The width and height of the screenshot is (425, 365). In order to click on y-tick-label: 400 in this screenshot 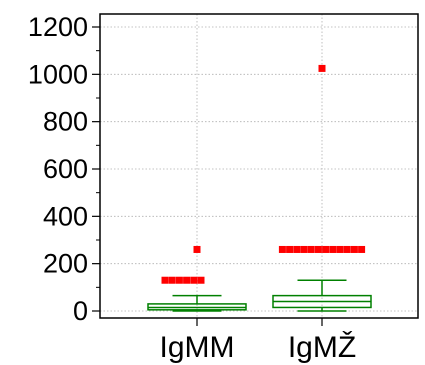, I will do `click(65, 216)`.